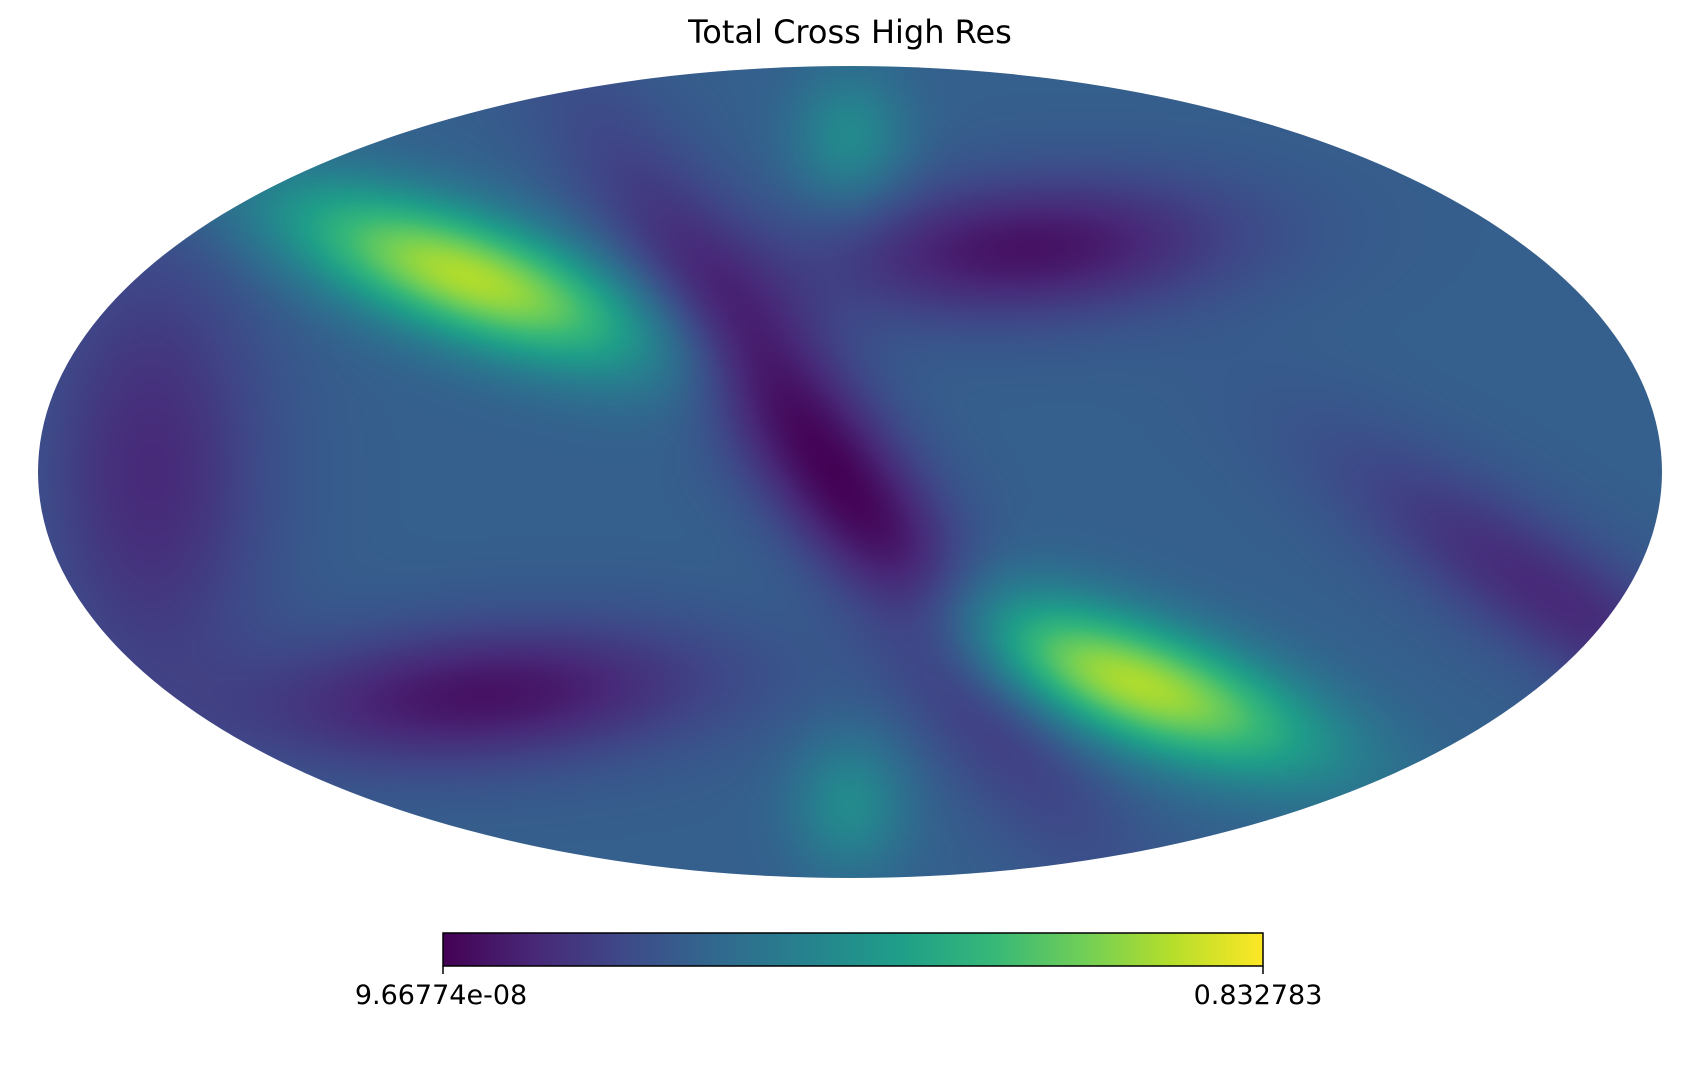 Image resolution: width=1700 pixels, height=1080 pixels. What do you see at coordinates (1258, 995) in the screenshot?
I see `colorbar-max-label: 0.832783` at bounding box center [1258, 995].